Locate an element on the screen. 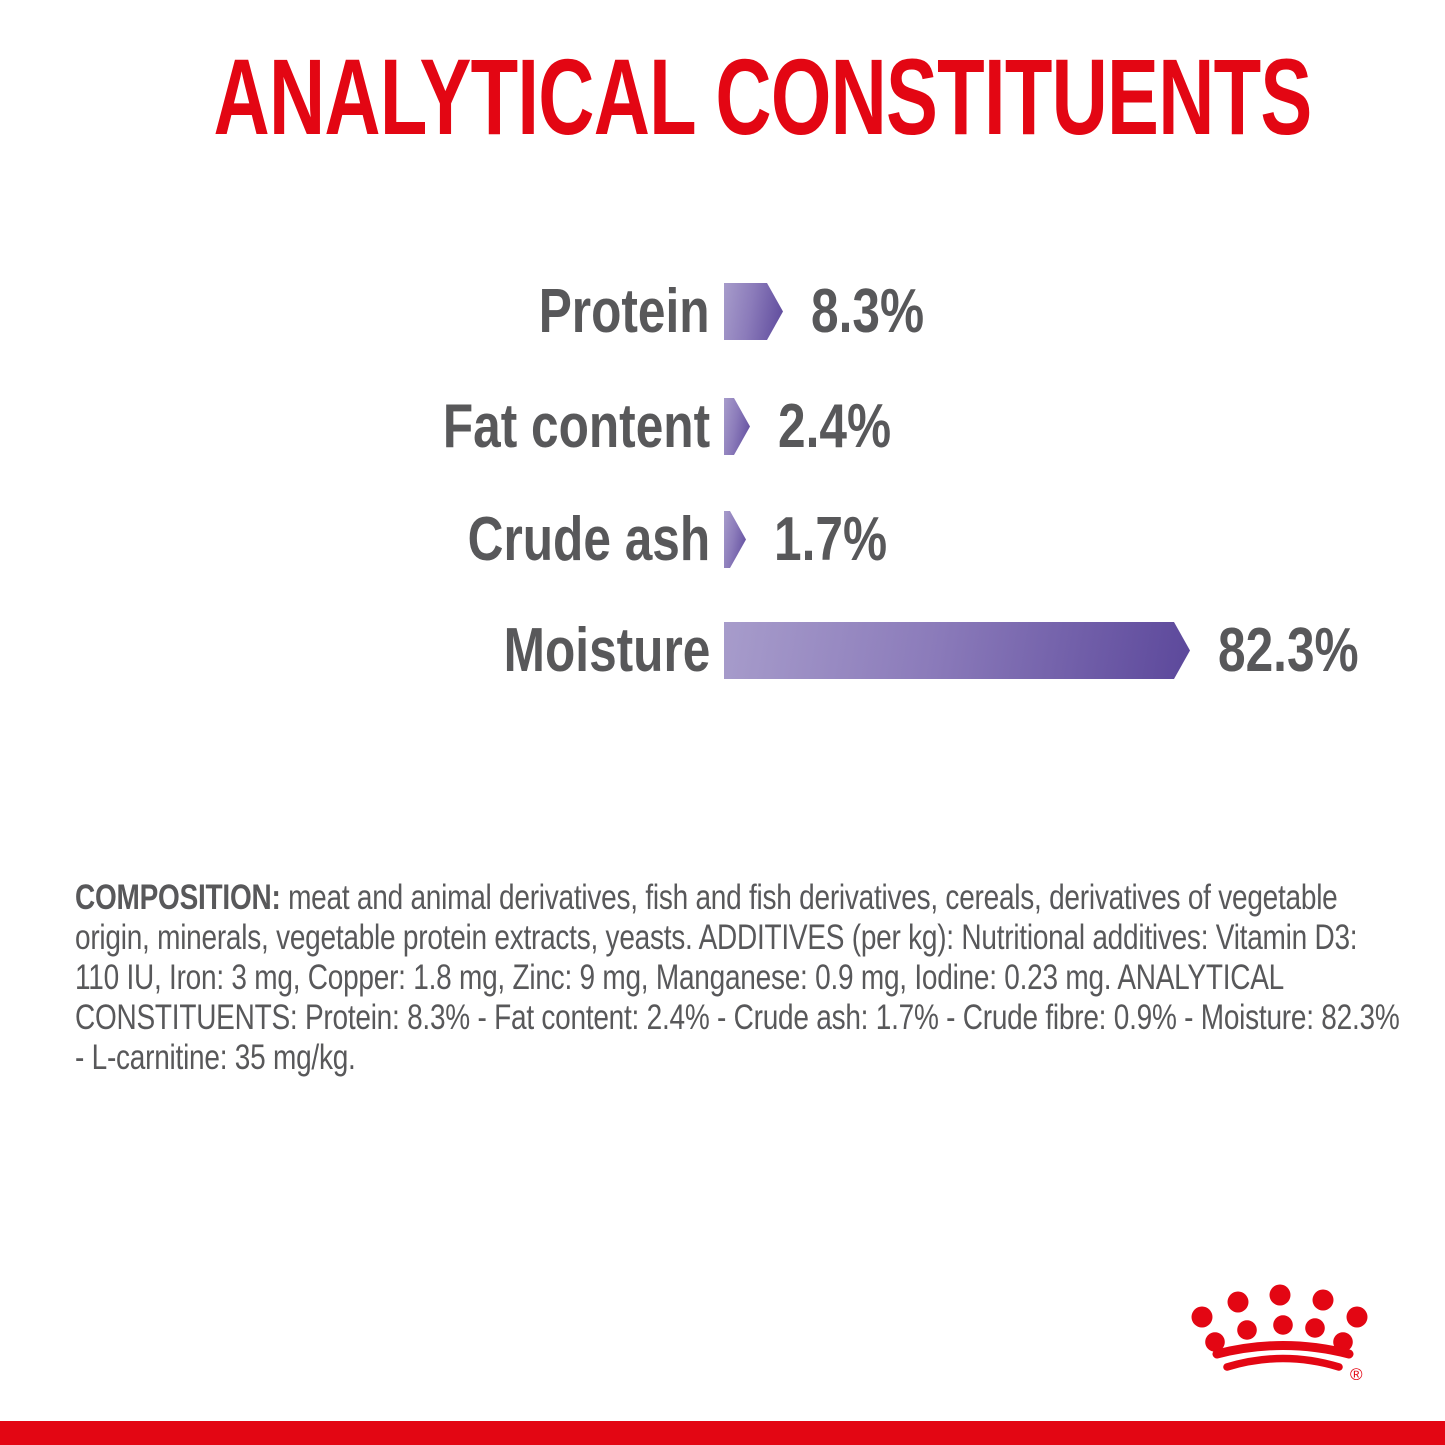 The image size is (1445, 1445). bottom-red-bar is located at coordinates (722, 1433).